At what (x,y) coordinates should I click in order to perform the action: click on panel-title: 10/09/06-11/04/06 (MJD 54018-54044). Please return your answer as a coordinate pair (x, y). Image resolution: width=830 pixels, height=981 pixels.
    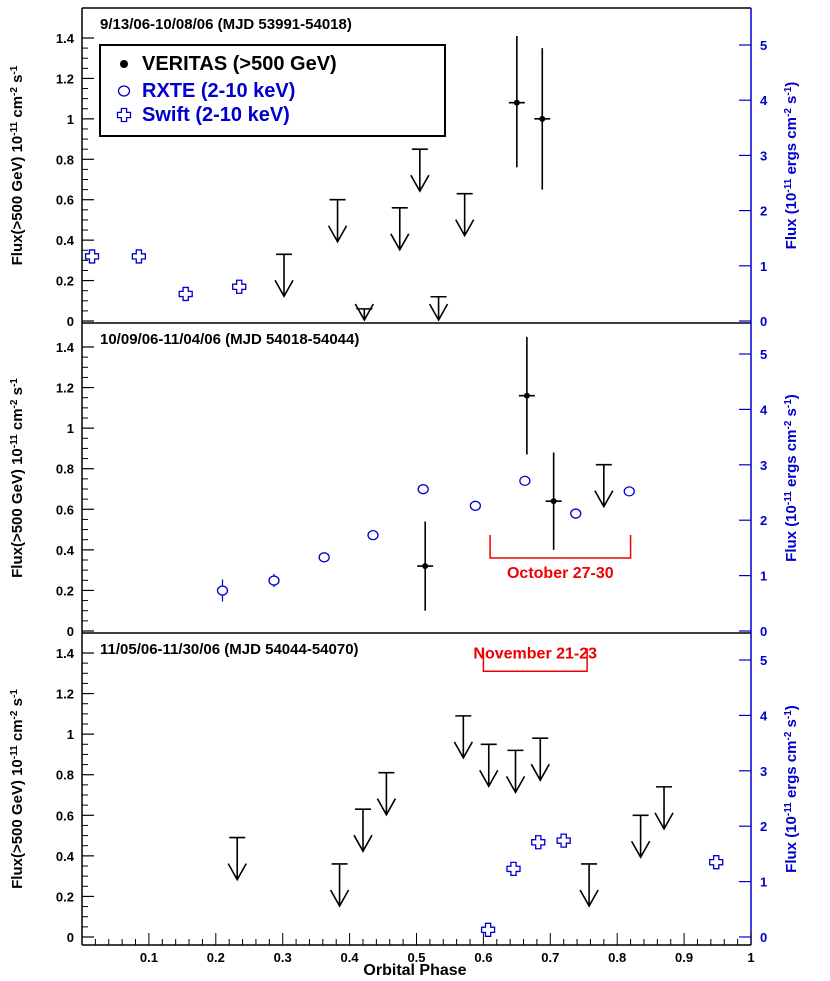
    Looking at the image, I should click on (229, 339).